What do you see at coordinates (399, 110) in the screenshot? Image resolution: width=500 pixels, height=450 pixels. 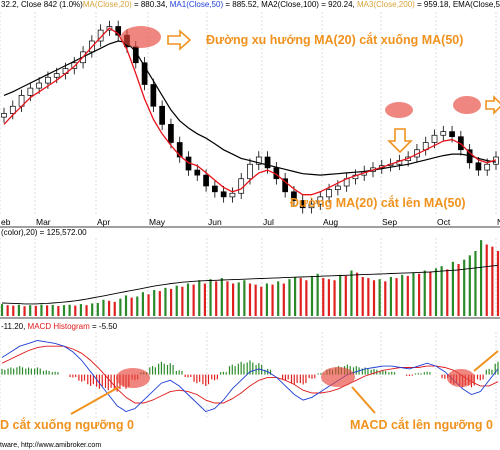 I see `cross-up-highlight` at bounding box center [399, 110].